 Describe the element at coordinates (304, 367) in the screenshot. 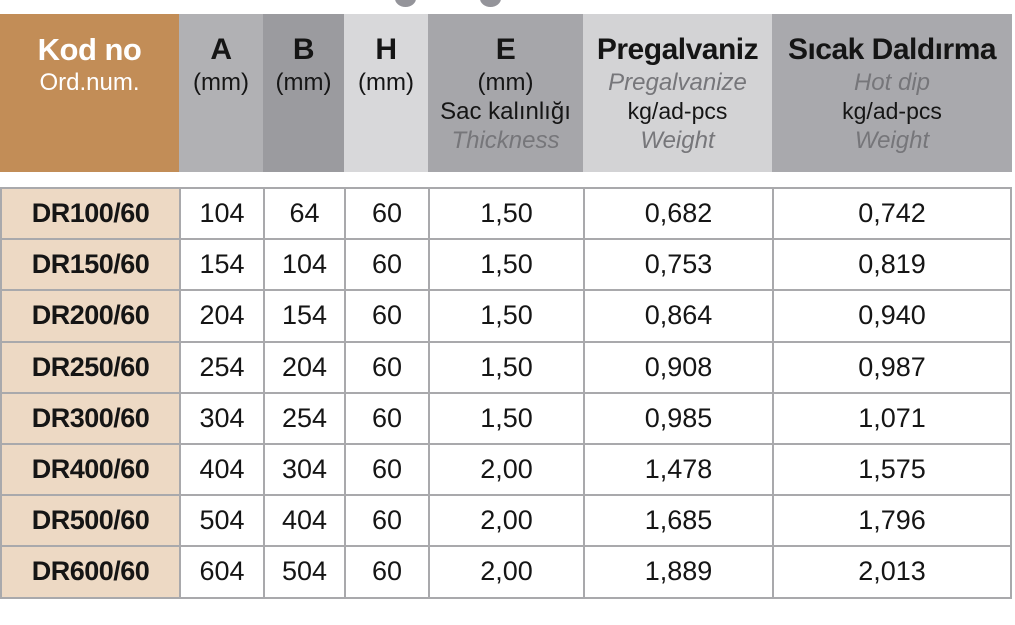

I see `cell-b: 204` at that location.